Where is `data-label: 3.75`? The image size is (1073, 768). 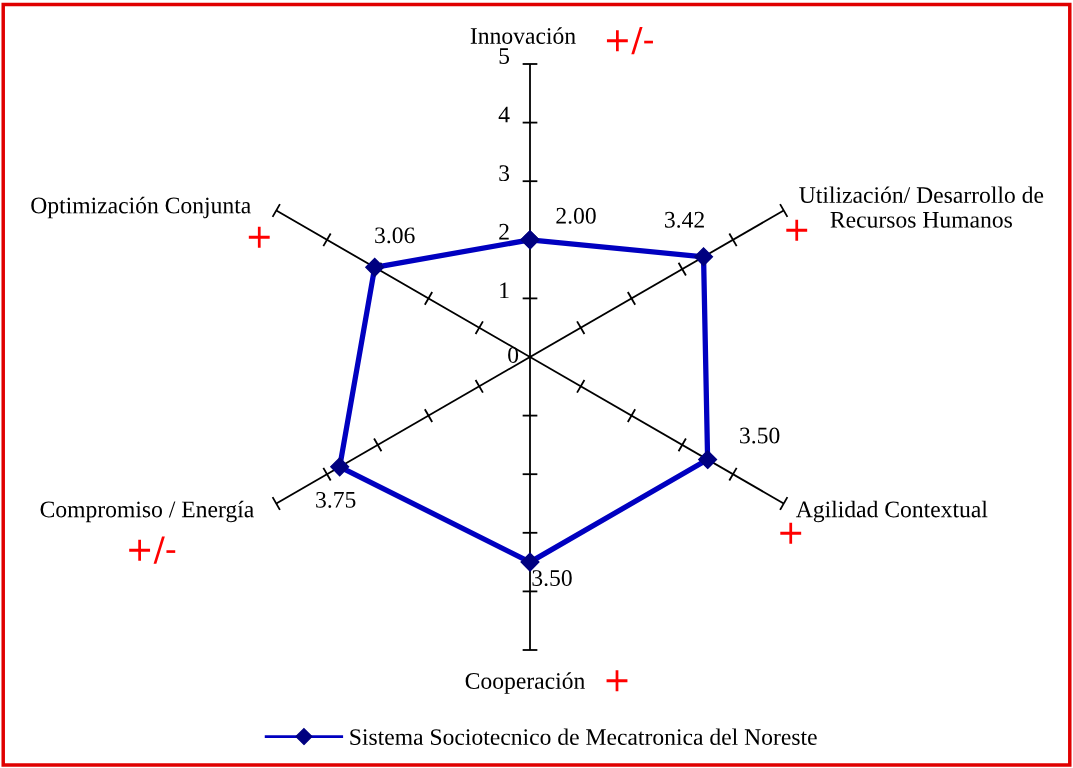
data-label: 3.75 is located at coordinates (336, 499).